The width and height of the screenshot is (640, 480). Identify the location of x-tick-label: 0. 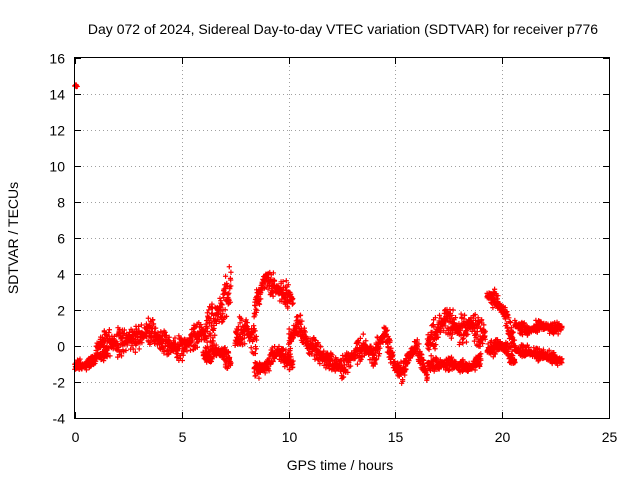
(76, 437).